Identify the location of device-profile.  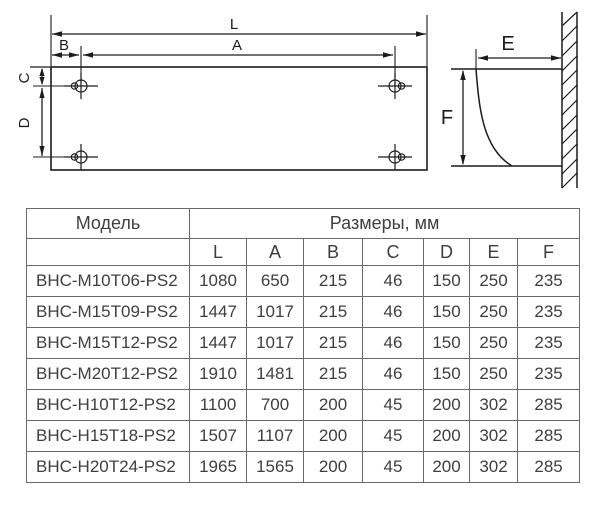
(506, 117).